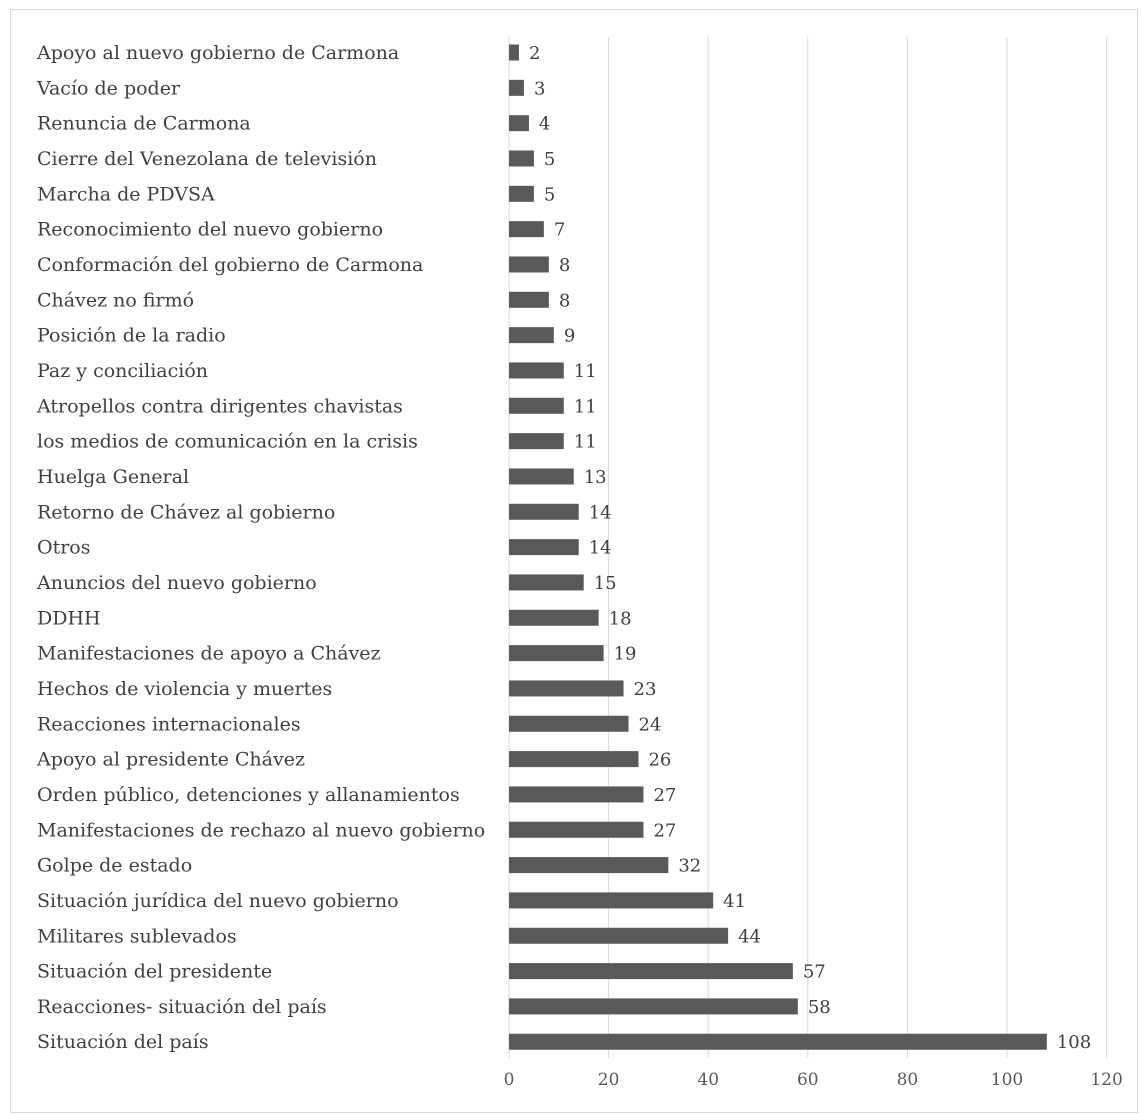  What do you see at coordinates (114, 866) in the screenshot?
I see `category-label: Golpe de estado` at bounding box center [114, 866].